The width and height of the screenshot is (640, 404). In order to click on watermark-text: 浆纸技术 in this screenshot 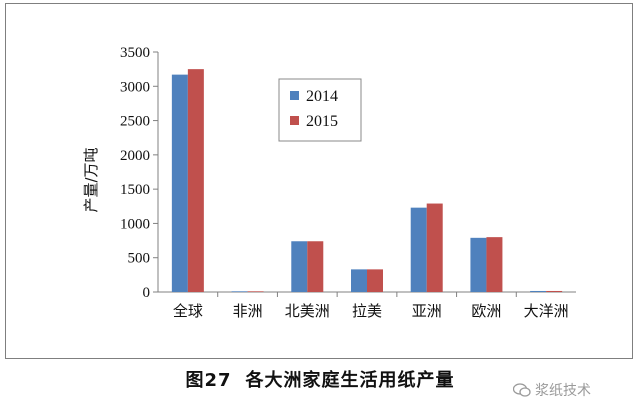, I will do `click(563, 391)`.